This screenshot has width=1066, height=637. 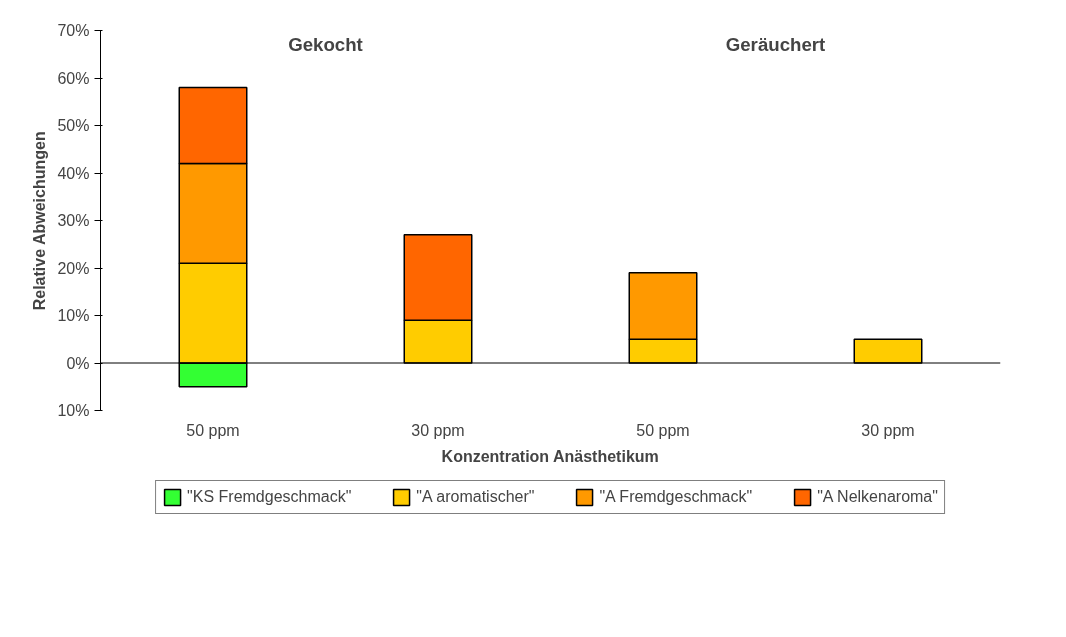 I want to click on y-tick-label: 0%, so click(x=78, y=363).